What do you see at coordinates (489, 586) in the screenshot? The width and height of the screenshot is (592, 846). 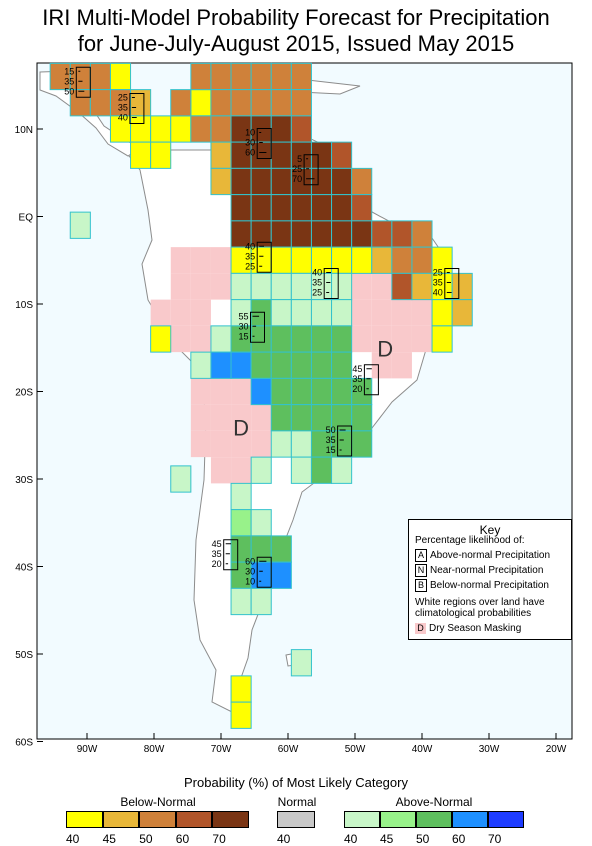 I see `key-below-text: Below-normal Precipitation` at bounding box center [489, 586].